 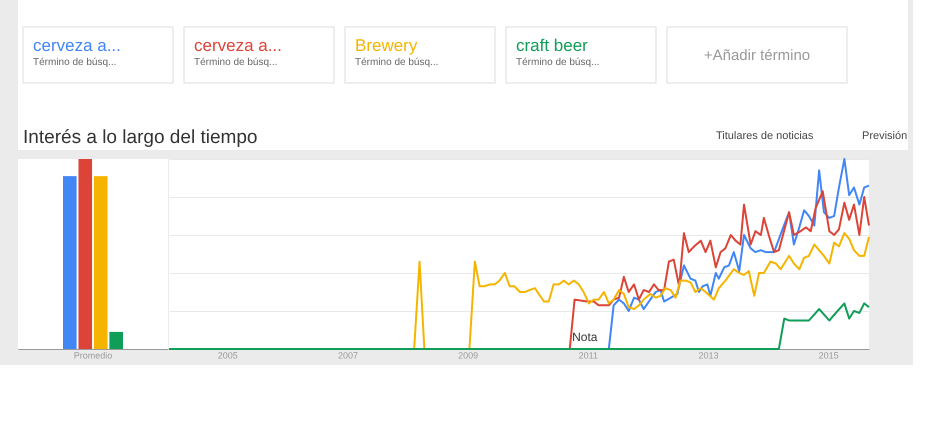 What do you see at coordinates (588, 355) in the screenshot?
I see `x-tick-label: 2011` at bounding box center [588, 355].